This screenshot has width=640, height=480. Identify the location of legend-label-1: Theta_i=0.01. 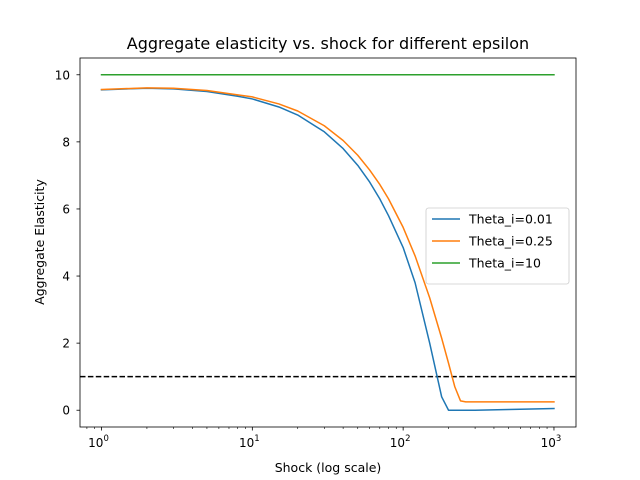
(510, 219).